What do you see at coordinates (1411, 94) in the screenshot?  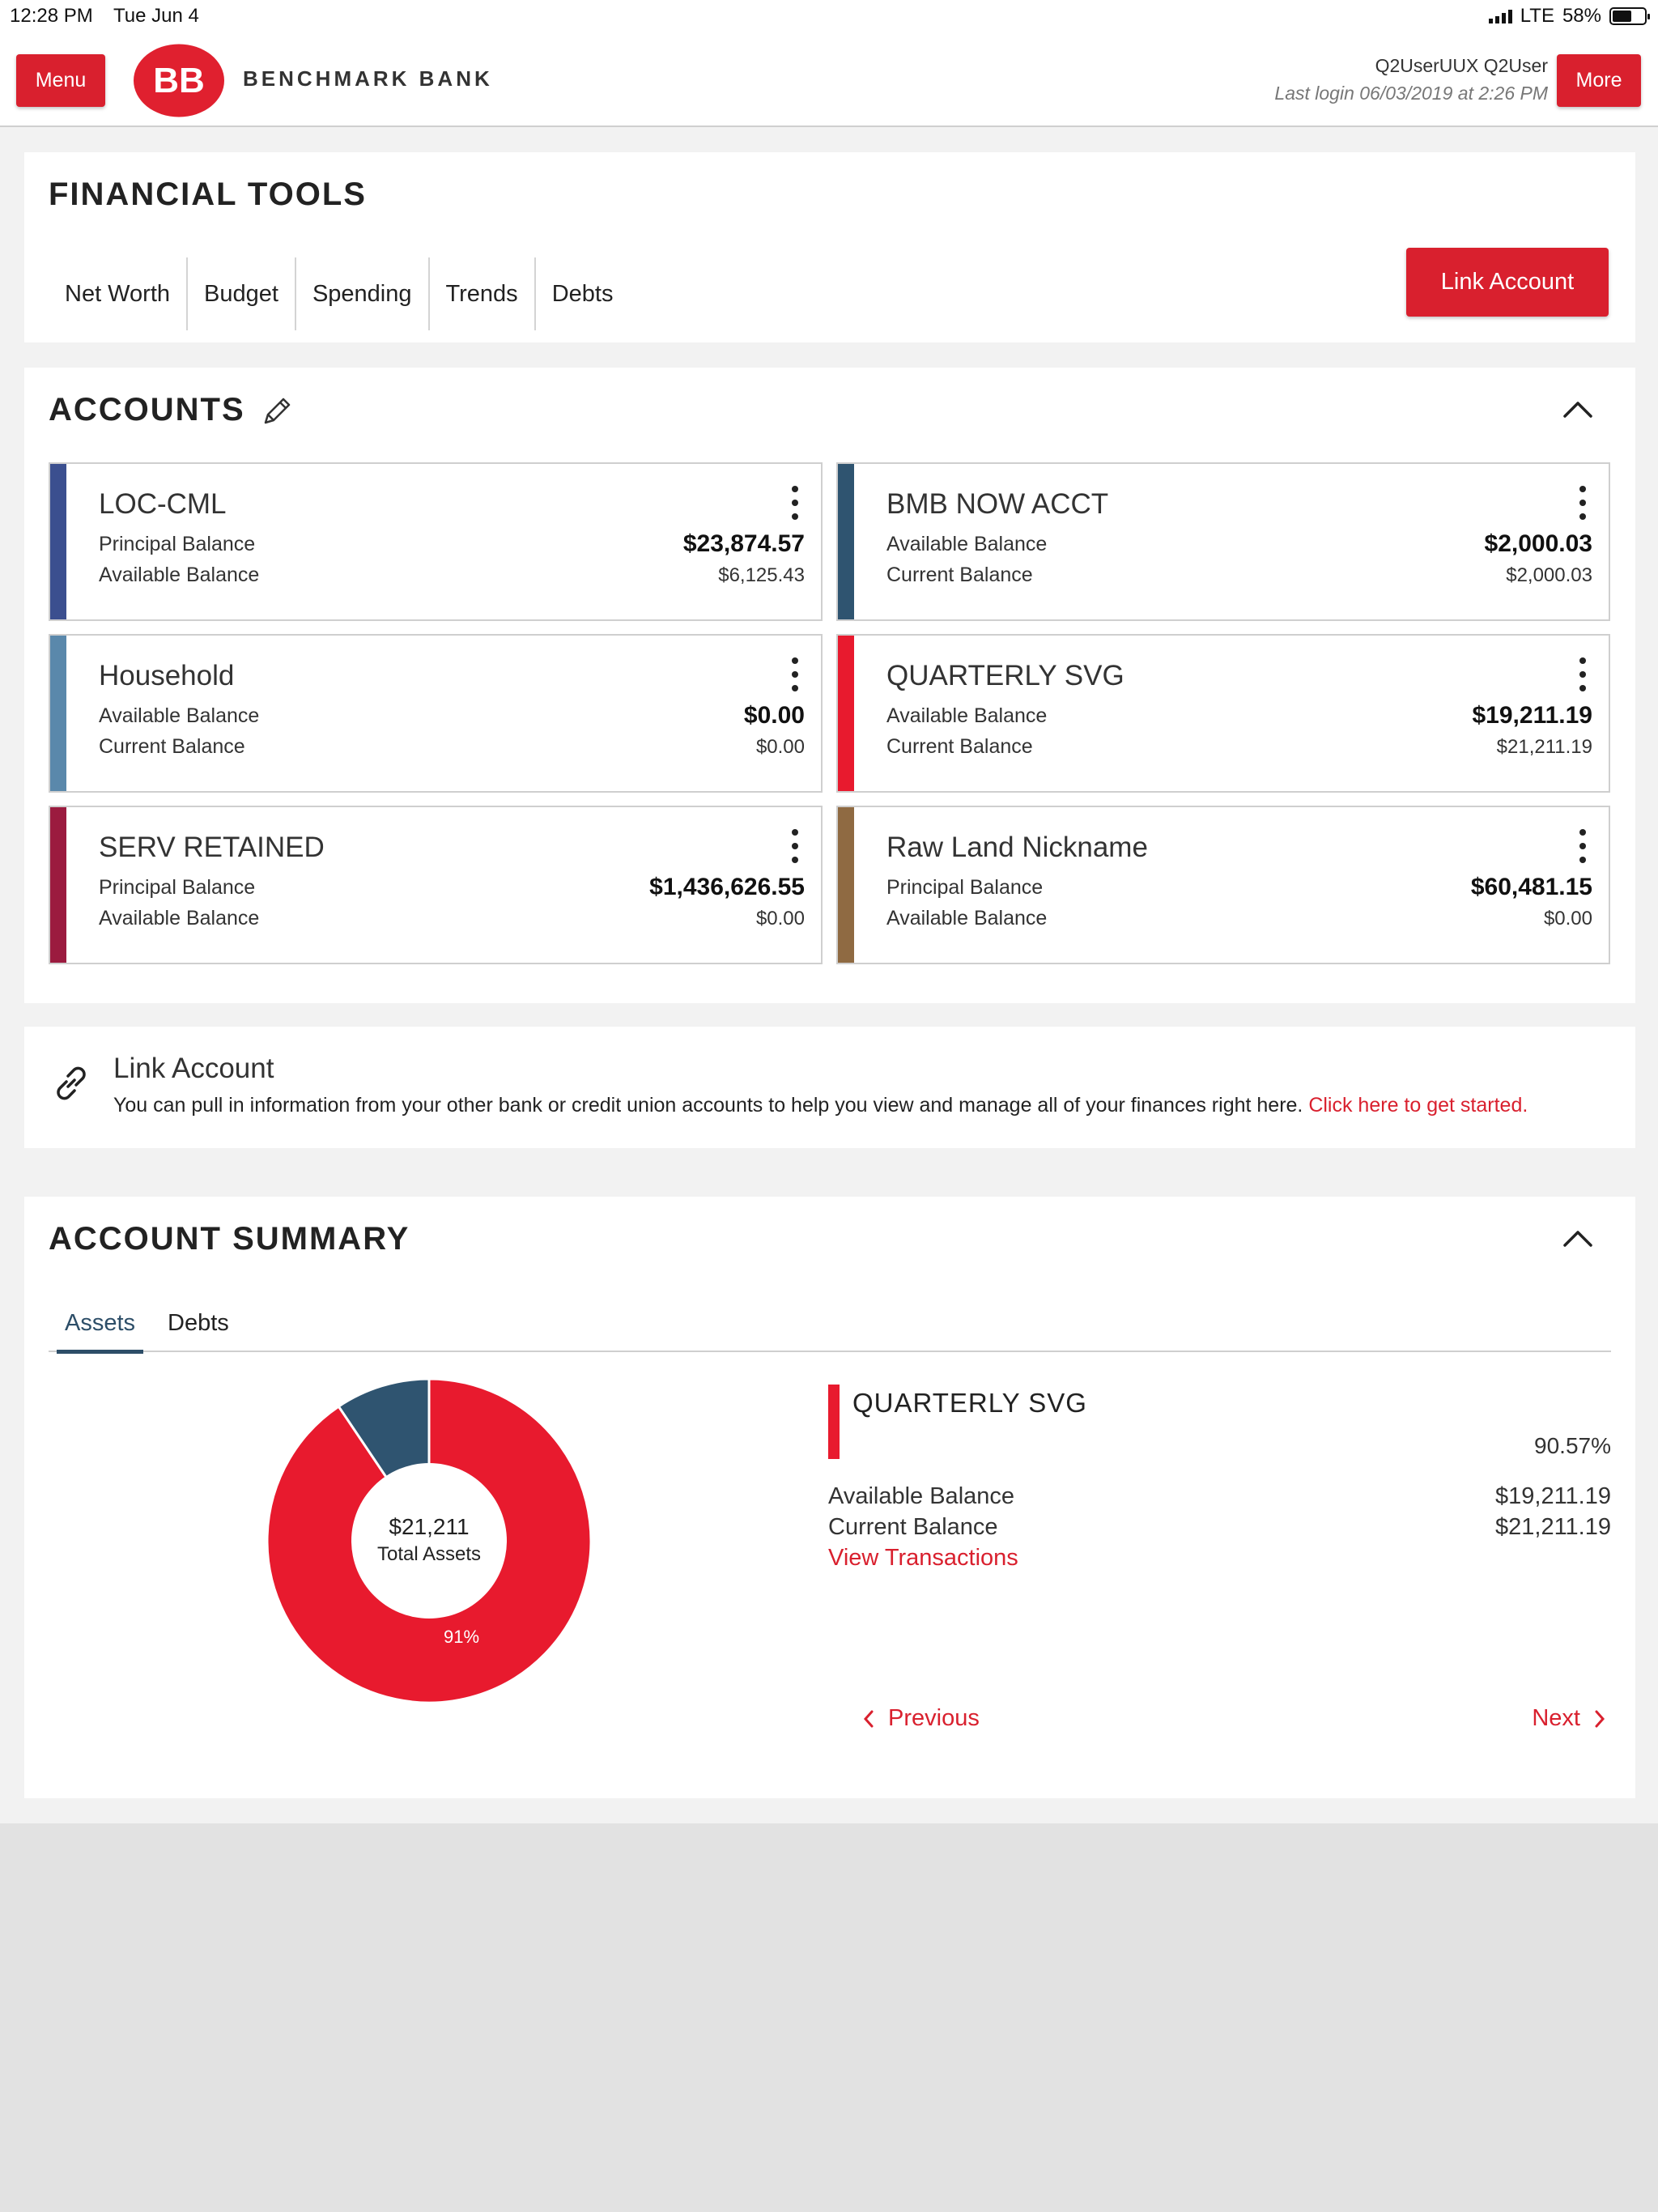 I see `last-login: Last login 06/03/2019 at 2:26 PM` at bounding box center [1411, 94].